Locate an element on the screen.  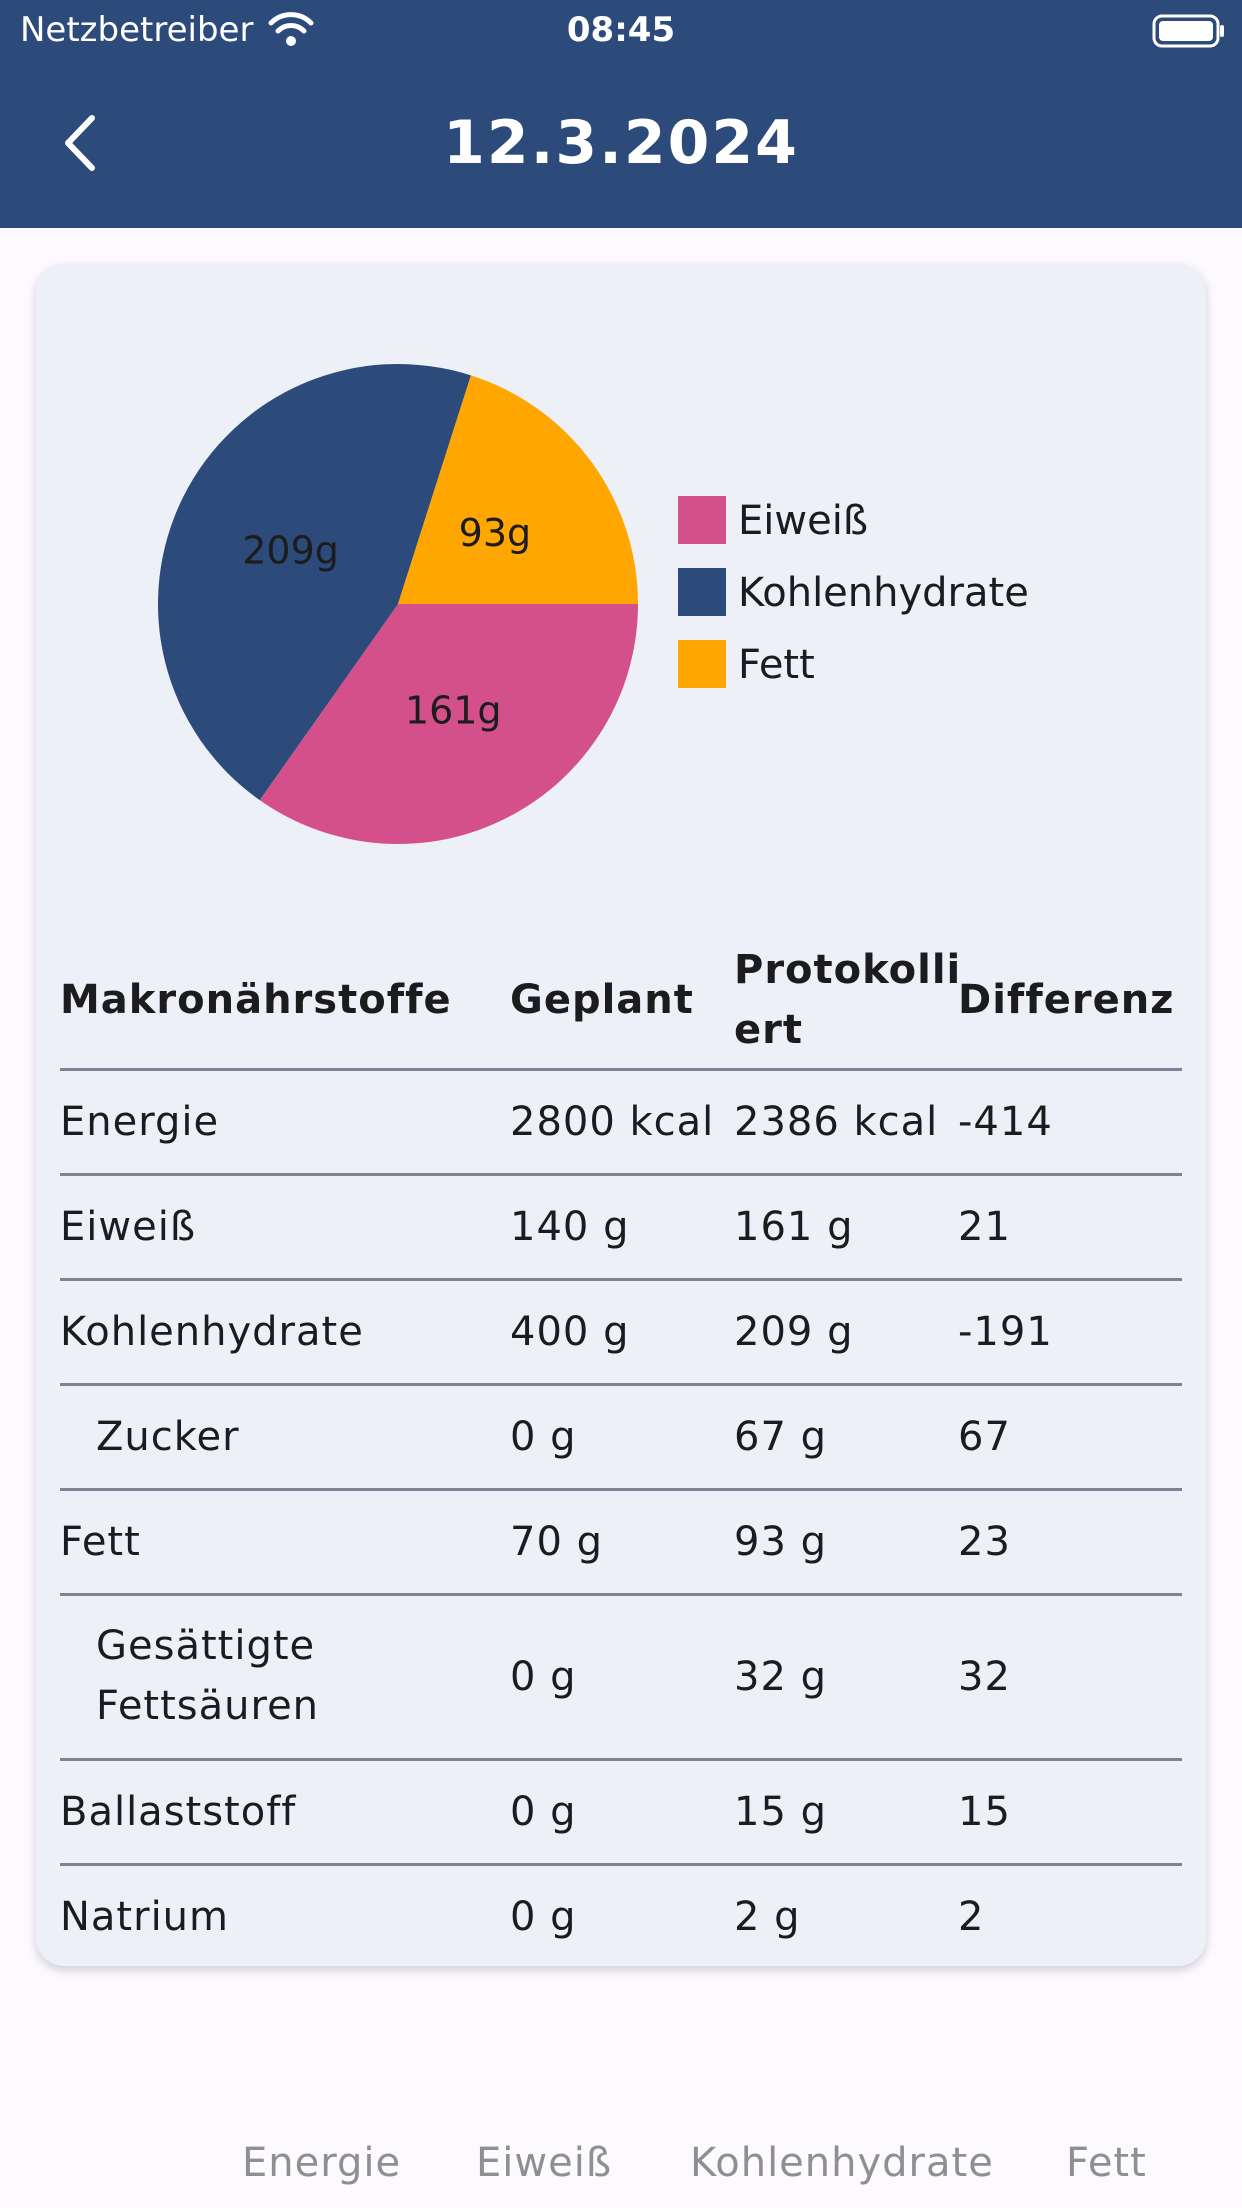
macro-pie-chart: 161g 209g 93g is located at coordinates (397, 603).